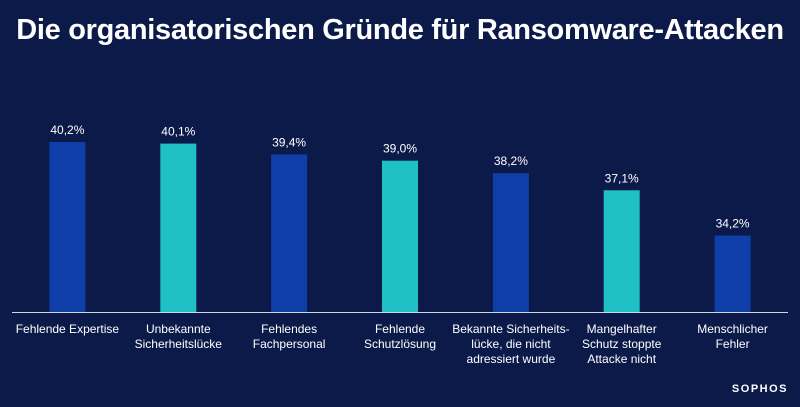 The image size is (800, 407). I want to click on data-label-3: 39,4%, so click(289, 143).